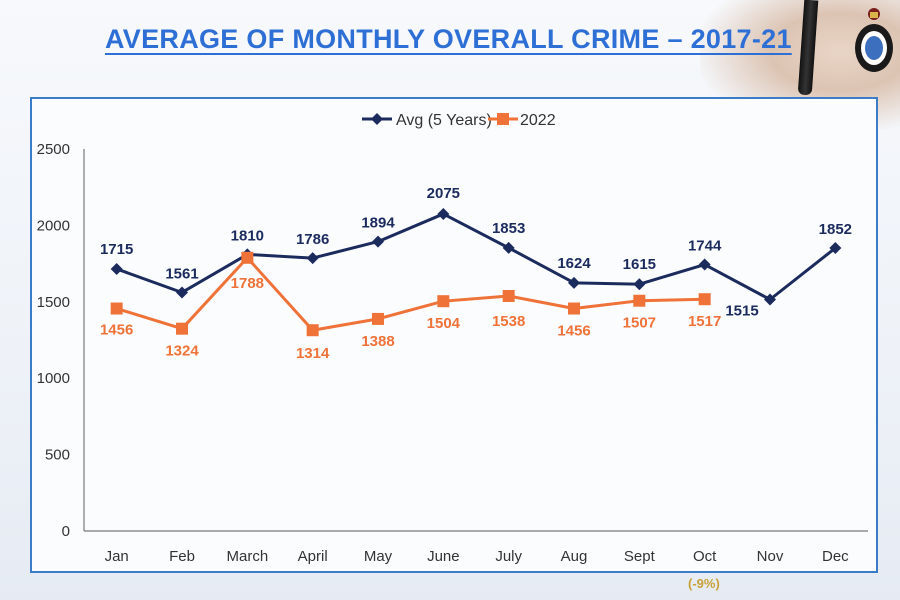 Image resolution: width=900 pixels, height=600 pixels. I want to click on data-label: 1894, so click(378, 223).